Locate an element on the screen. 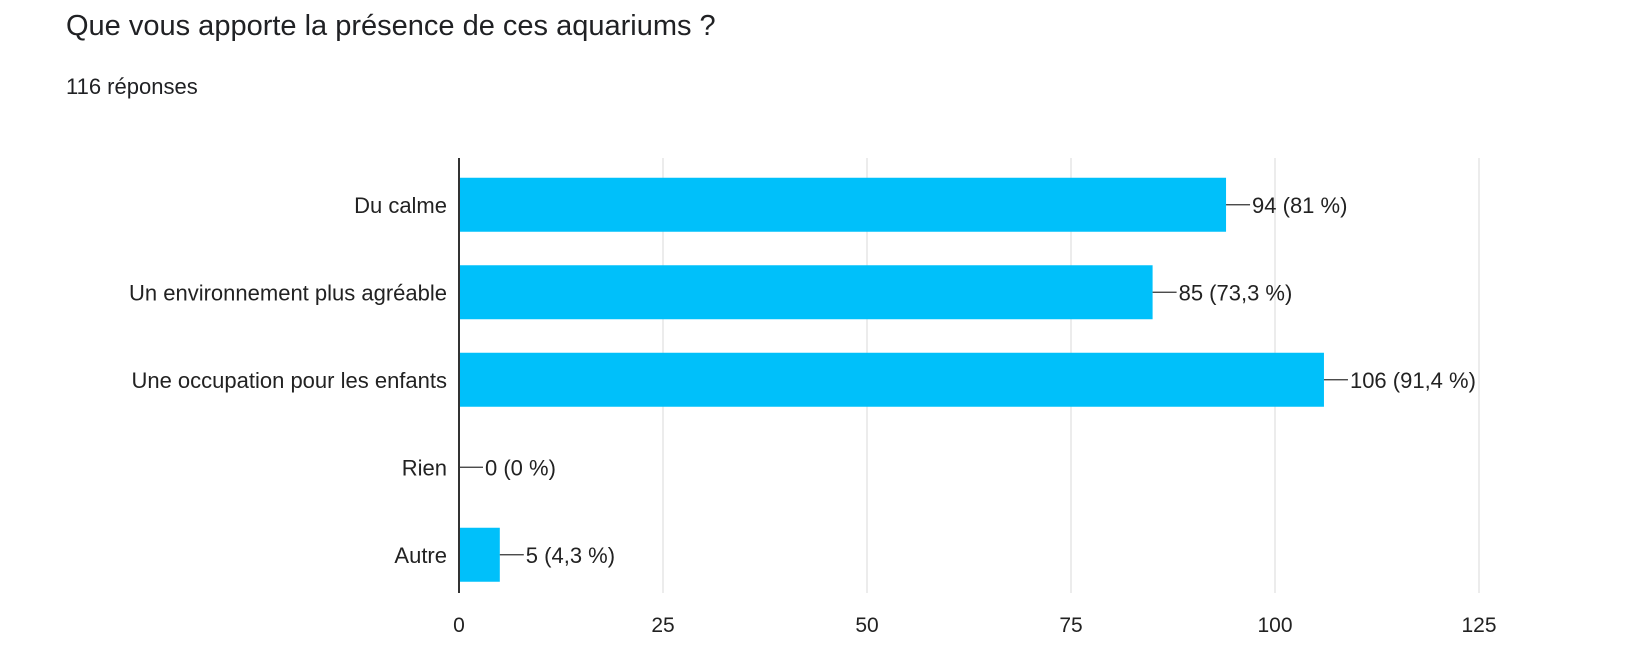 This screenshot has width=1650, height=672. x-tick-label: 75 is located at coordinates (1070, 625).